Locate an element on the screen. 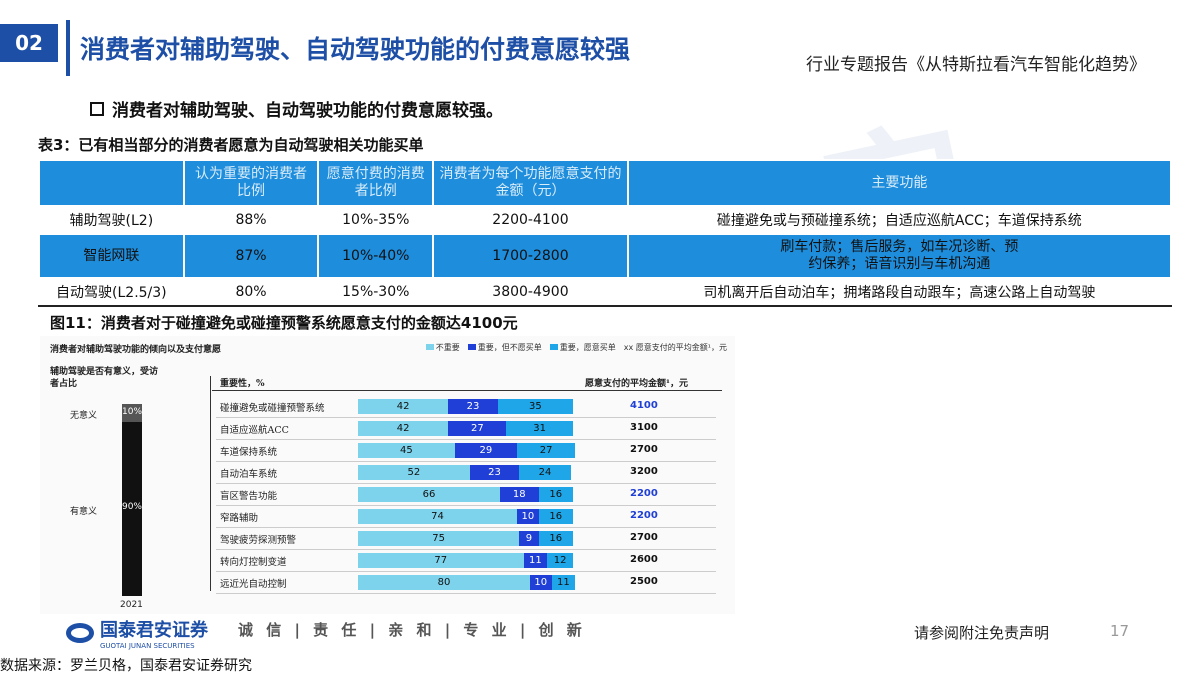  section-number-badge: 02 is located at coordinates (29, 43).